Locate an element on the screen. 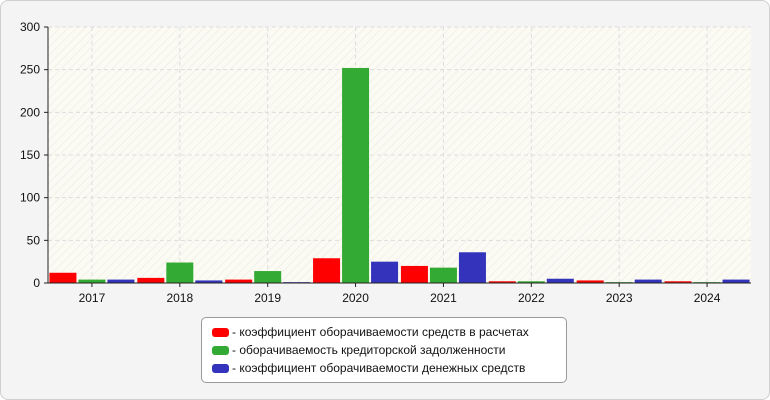 This screenshot has width=770, height=400. x-tick-label: 2024 is located at coordinates (707, 298).